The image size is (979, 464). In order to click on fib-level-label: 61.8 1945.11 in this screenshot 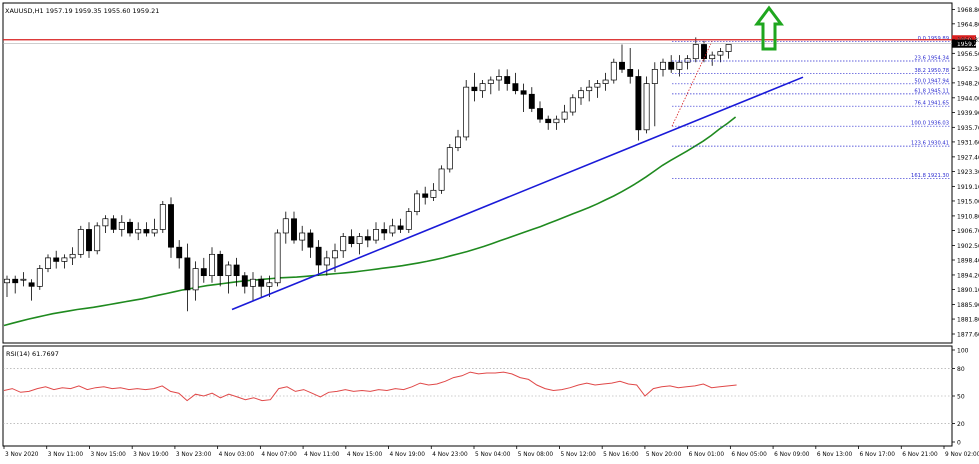, I will do `click(931, 91)`.